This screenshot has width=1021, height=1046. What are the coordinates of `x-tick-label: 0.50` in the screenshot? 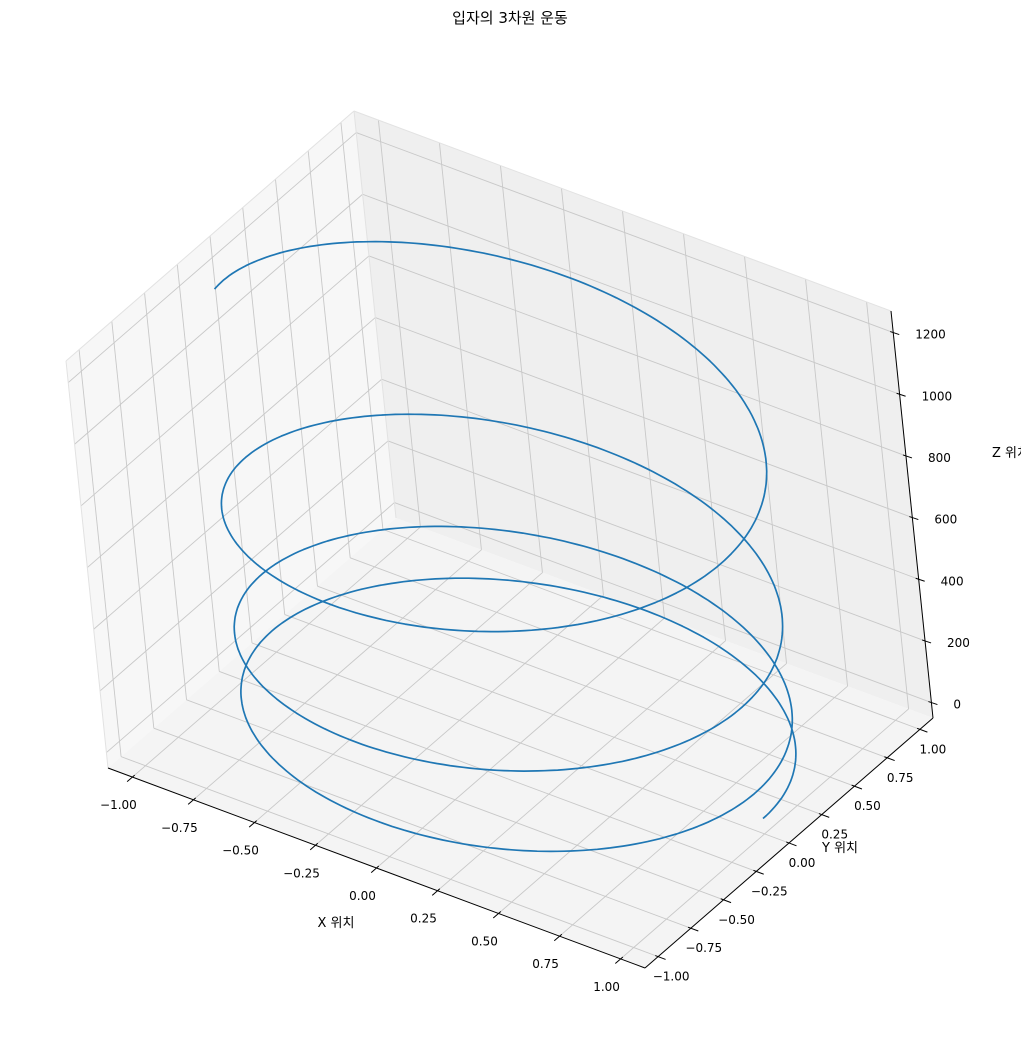 It's located at (484, 941).